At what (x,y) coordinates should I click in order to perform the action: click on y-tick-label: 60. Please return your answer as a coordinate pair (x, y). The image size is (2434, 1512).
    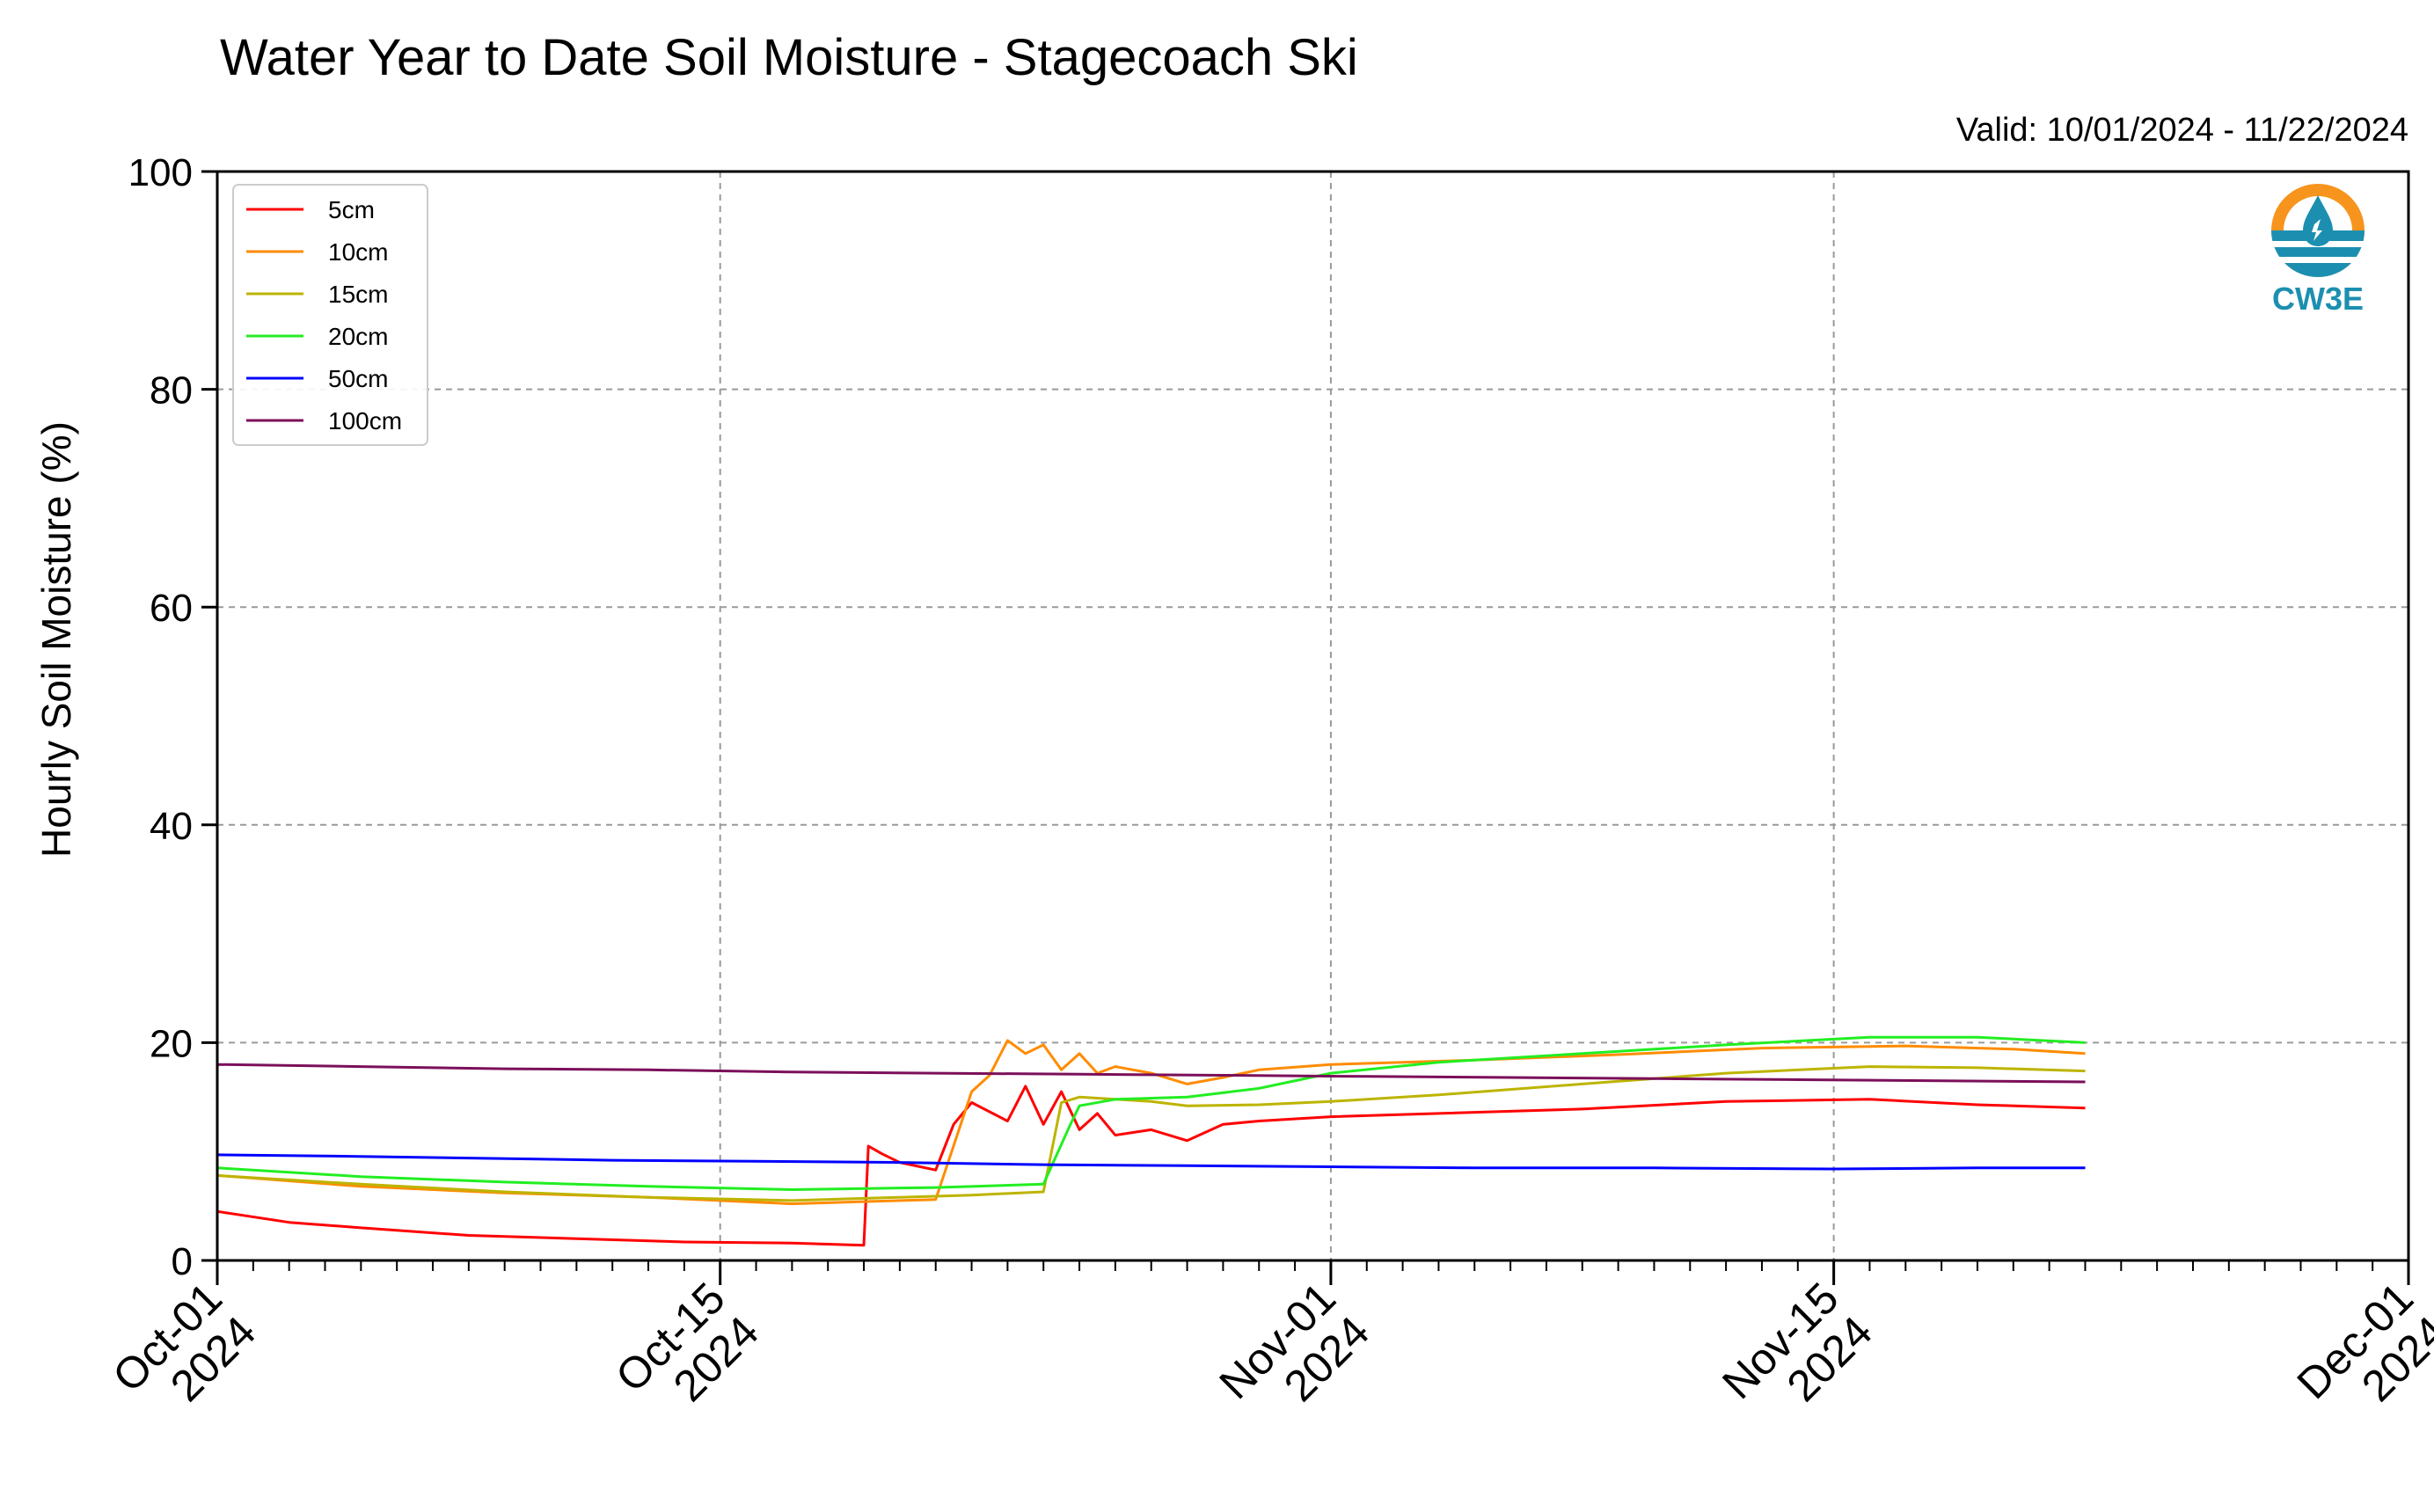
    Looking at the image, I should click on (171, 608).